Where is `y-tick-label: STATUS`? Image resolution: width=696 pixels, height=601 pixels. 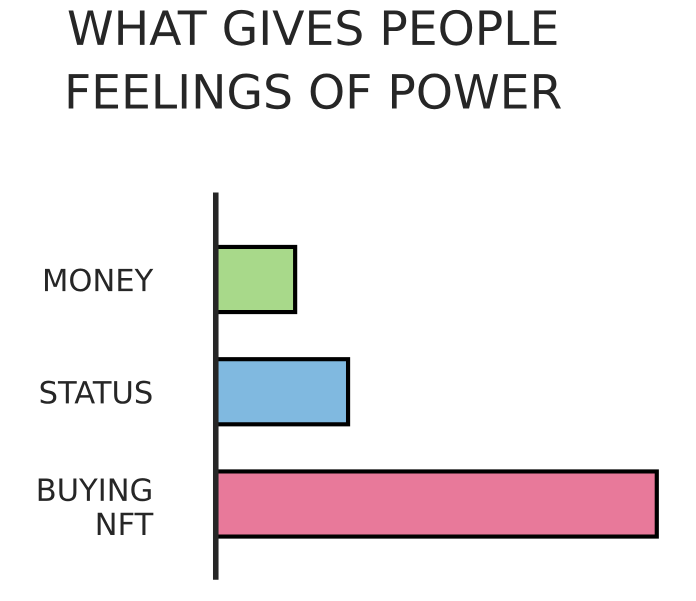
y-tick-label: STATUS is located at coordinates (96, 392).